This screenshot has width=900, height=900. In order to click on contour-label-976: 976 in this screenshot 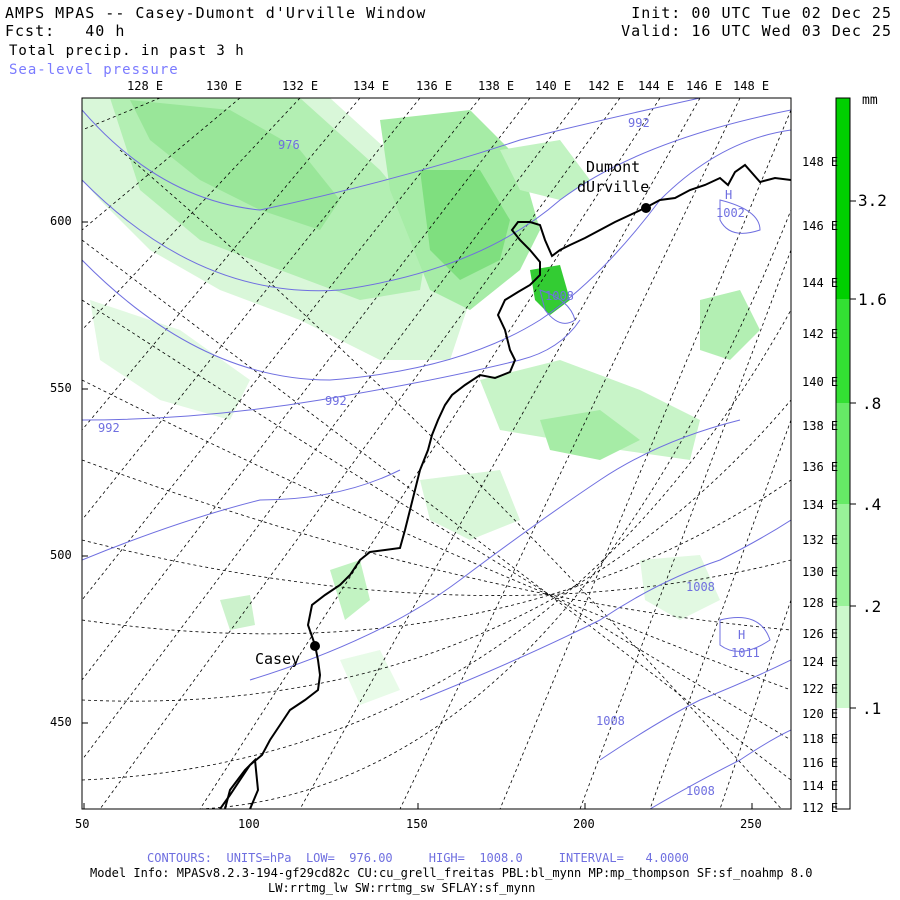, I will do `click(289, 145)`.